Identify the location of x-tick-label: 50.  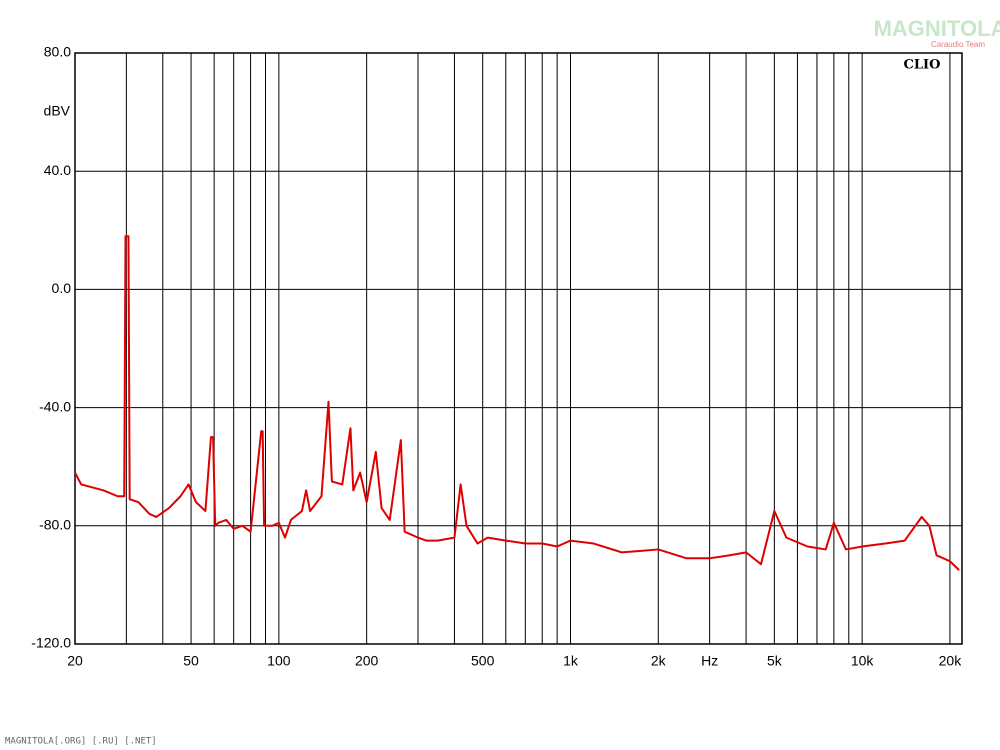
(191, 661).